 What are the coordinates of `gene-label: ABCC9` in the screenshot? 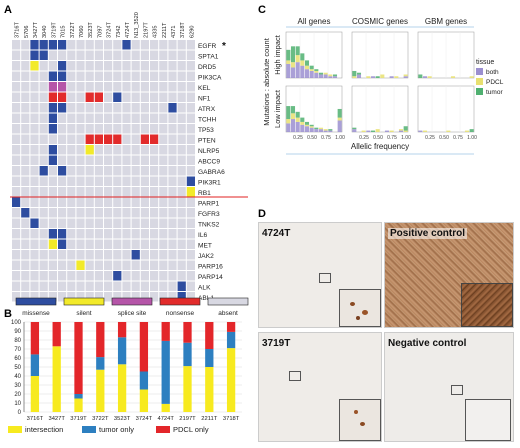 It's located at (209, 162).